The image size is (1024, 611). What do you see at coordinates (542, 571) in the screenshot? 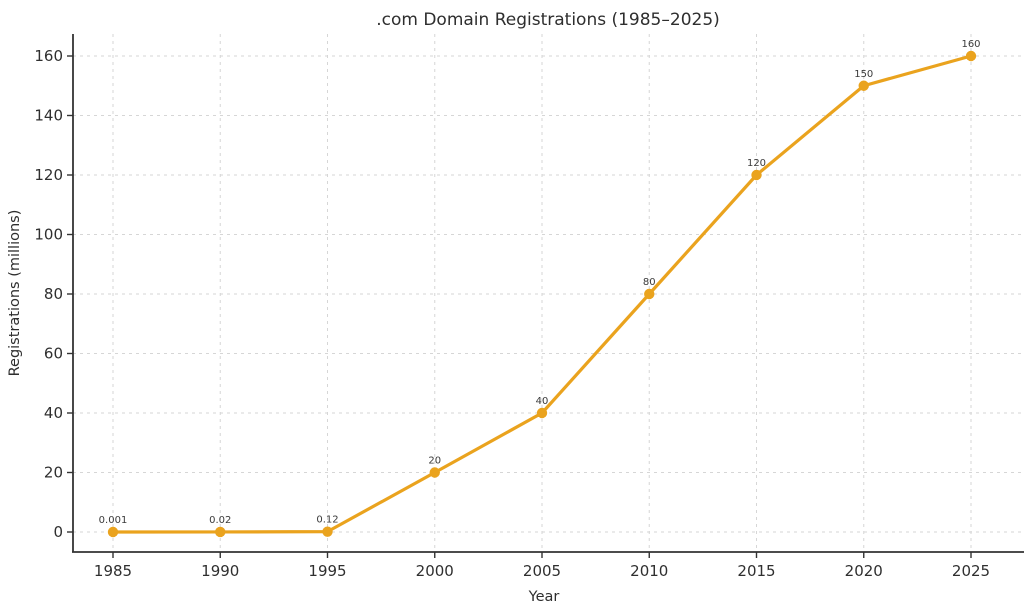
I see `x-tick-label: 2005` at bounding box center [542, 571].